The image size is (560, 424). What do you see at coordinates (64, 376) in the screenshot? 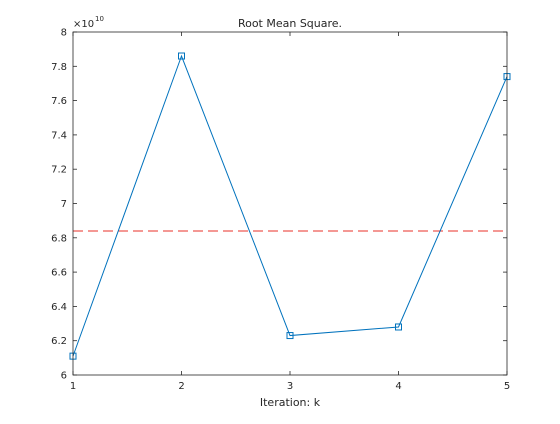
I see `y-tick-label: 6` at bounding box center [64, 376].